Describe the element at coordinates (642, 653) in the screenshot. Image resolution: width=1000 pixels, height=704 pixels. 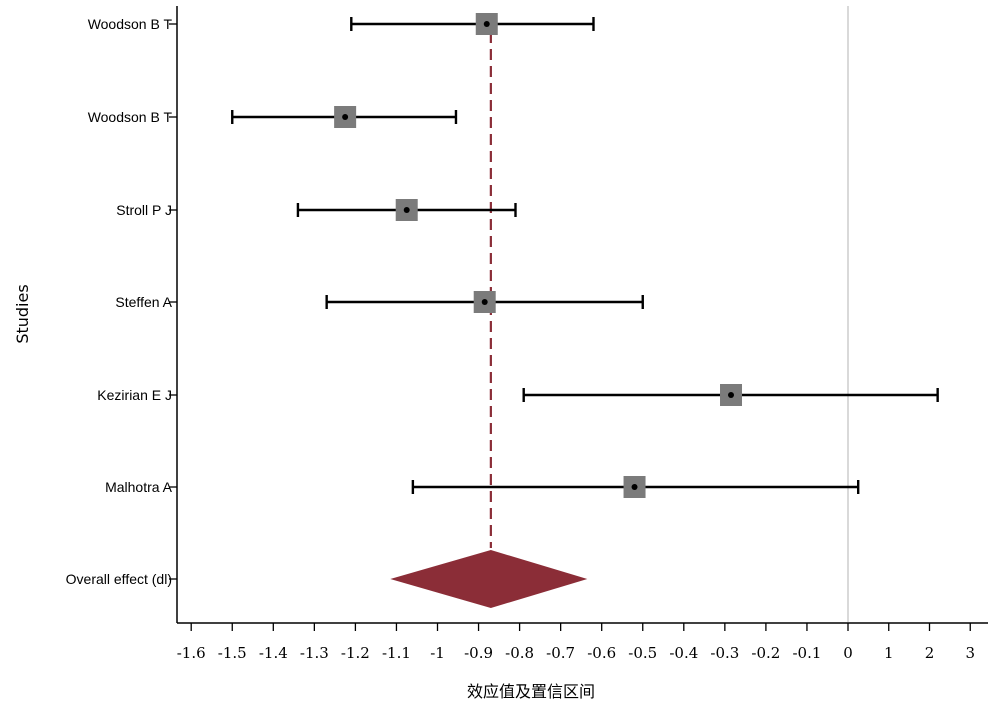
I see `x-tick-label: -0.5` at that location.